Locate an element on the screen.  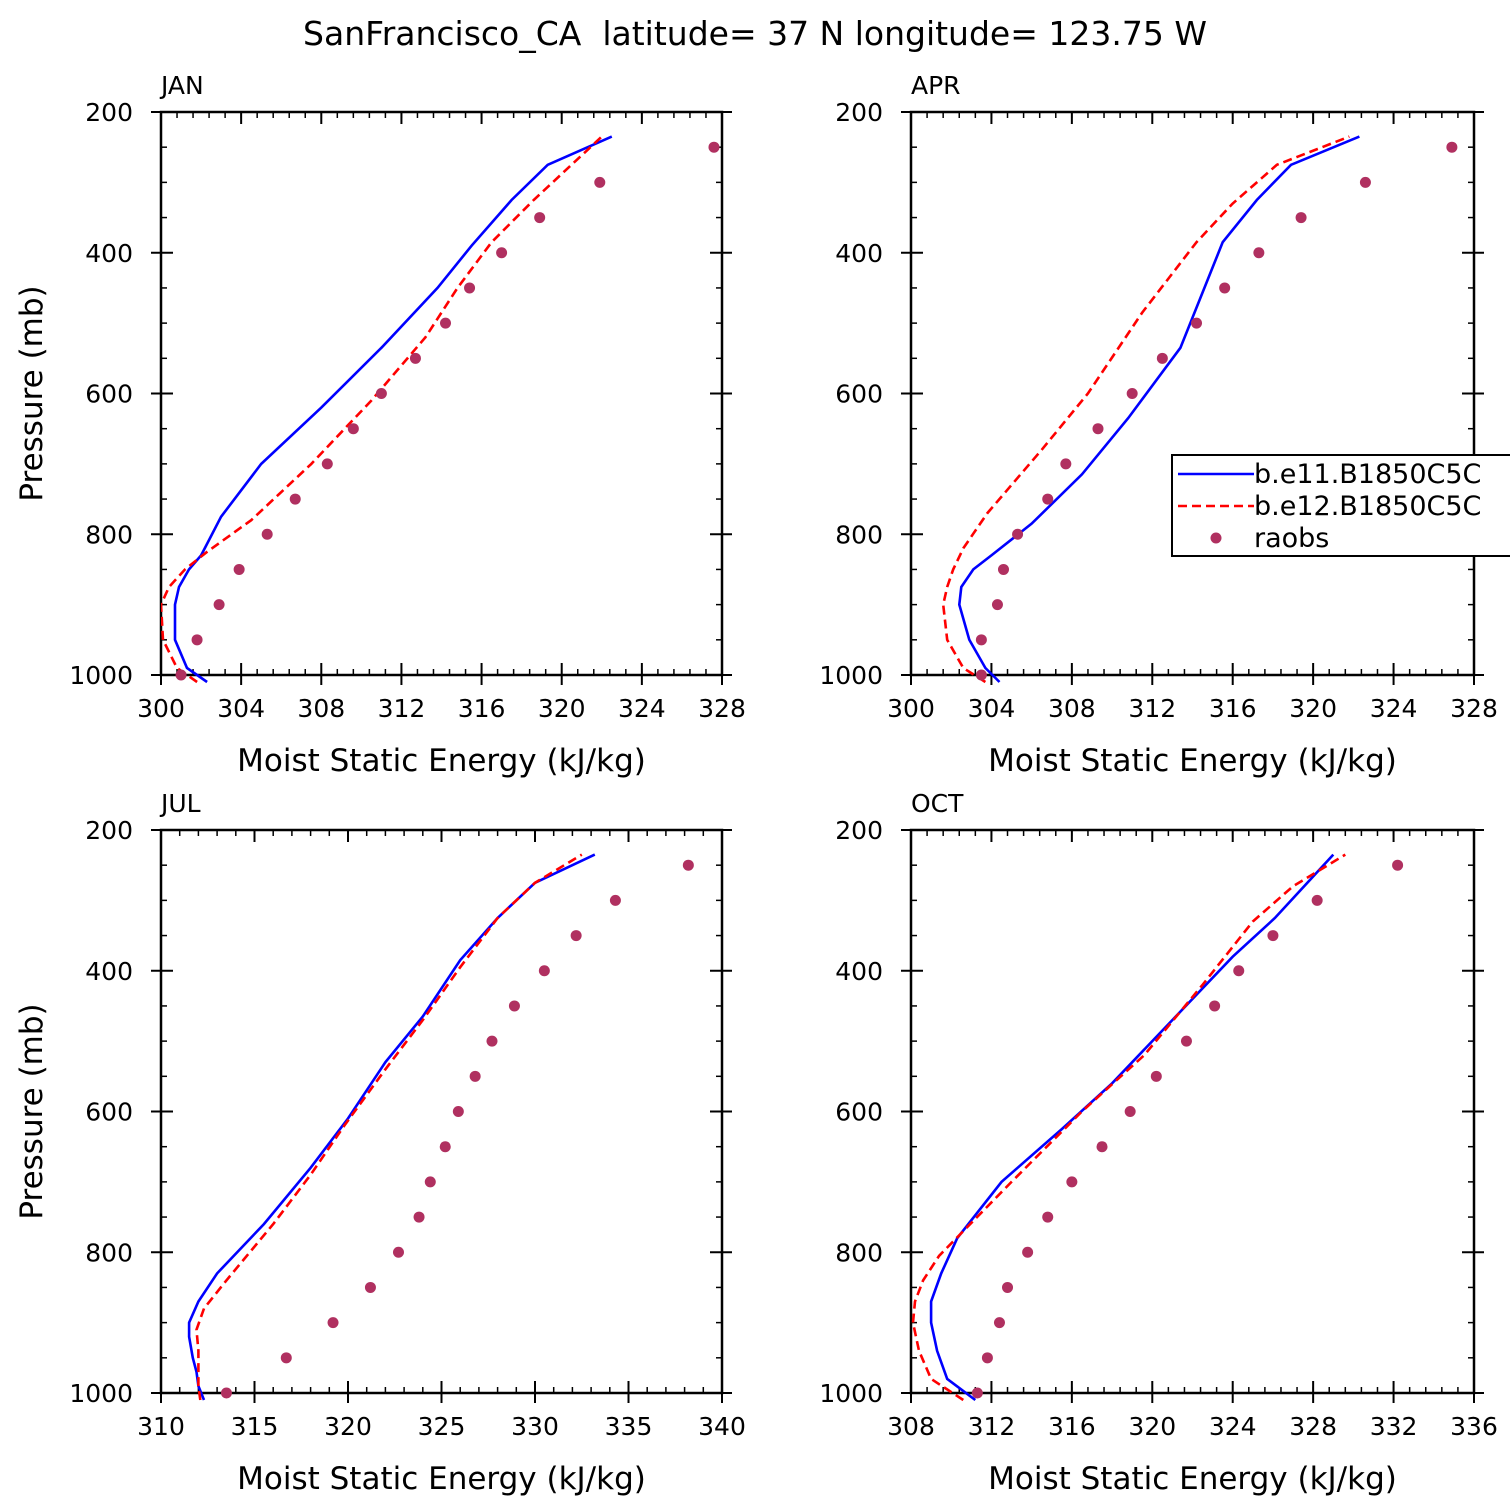
x-tick-label: 335 is located at coordinates (629, 1426).